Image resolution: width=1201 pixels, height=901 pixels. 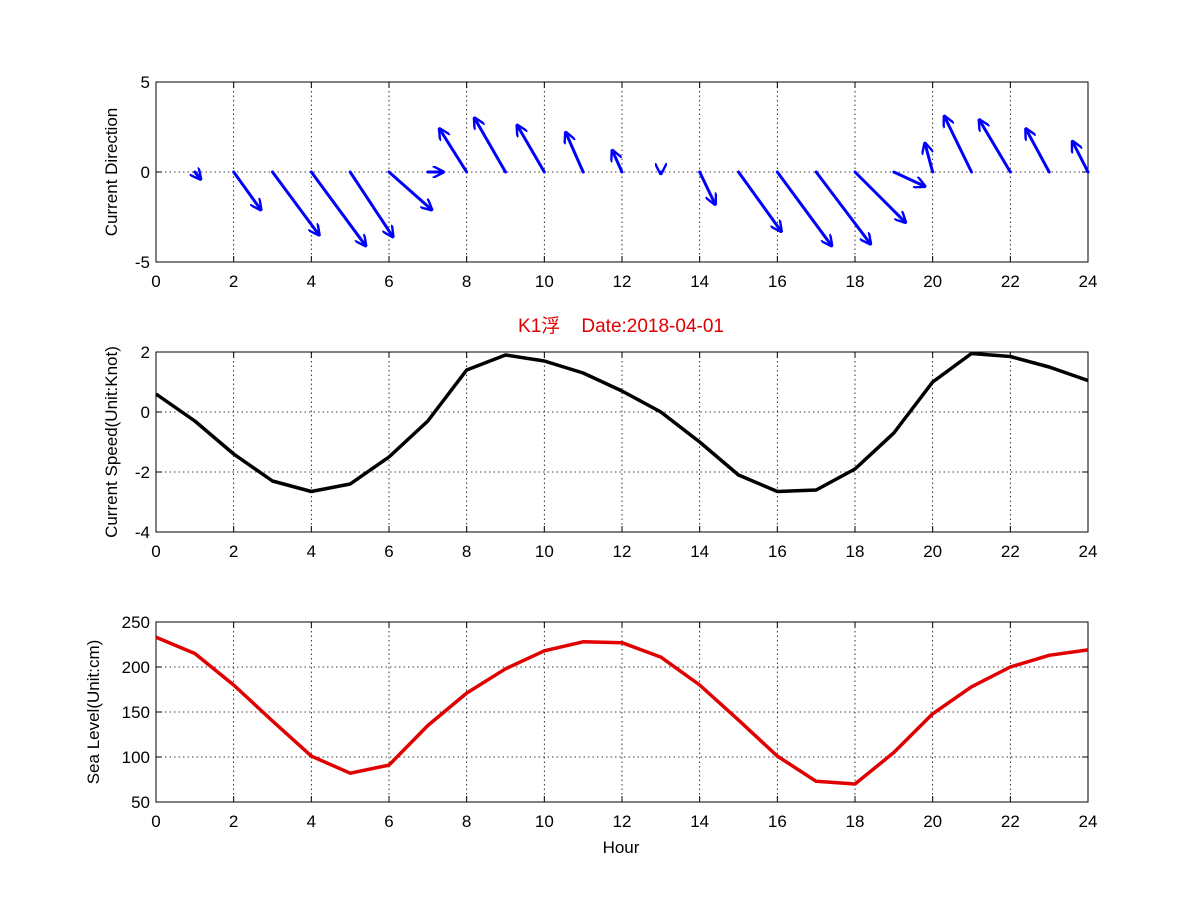 I want to click on y-tick-label: 5, so click(x=145, y=82).